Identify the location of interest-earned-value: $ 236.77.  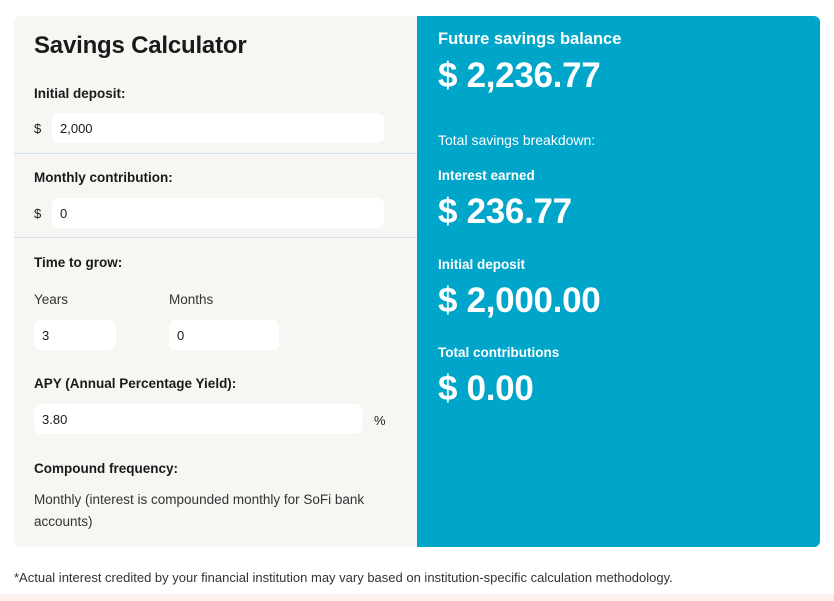
(505, 211).